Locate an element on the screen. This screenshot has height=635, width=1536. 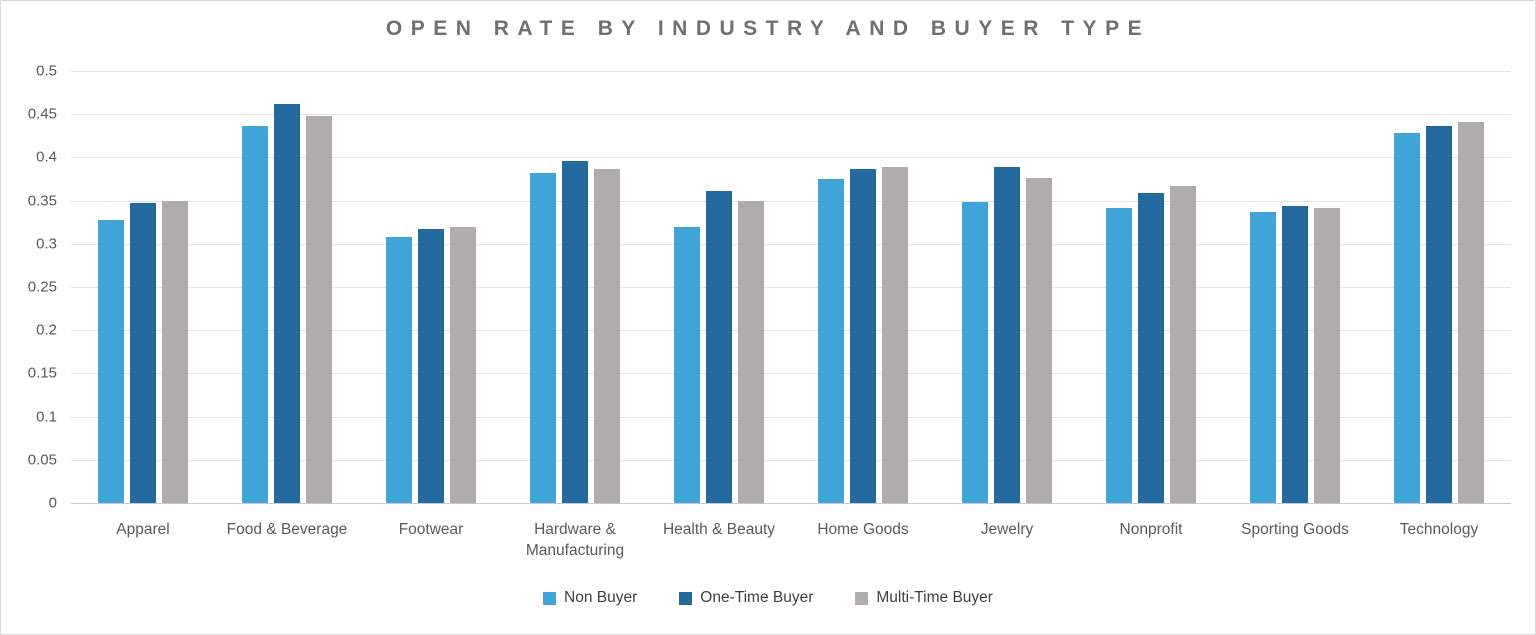
x-axis-line is located at coordinates (791, 503).